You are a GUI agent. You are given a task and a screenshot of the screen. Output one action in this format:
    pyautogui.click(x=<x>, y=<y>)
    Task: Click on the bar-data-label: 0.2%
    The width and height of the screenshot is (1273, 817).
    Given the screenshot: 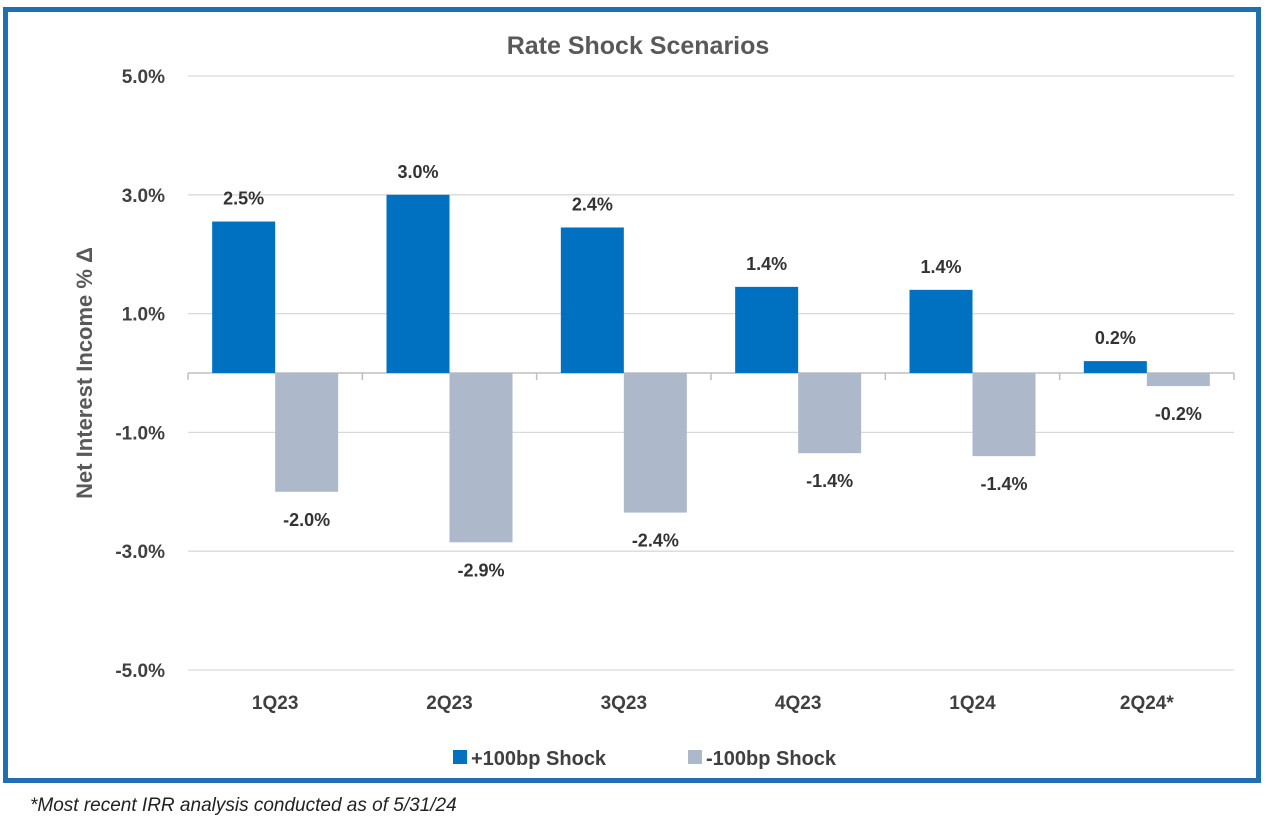 What is the action you would take?
    pyautogui.click(x=1115, y=338)
    